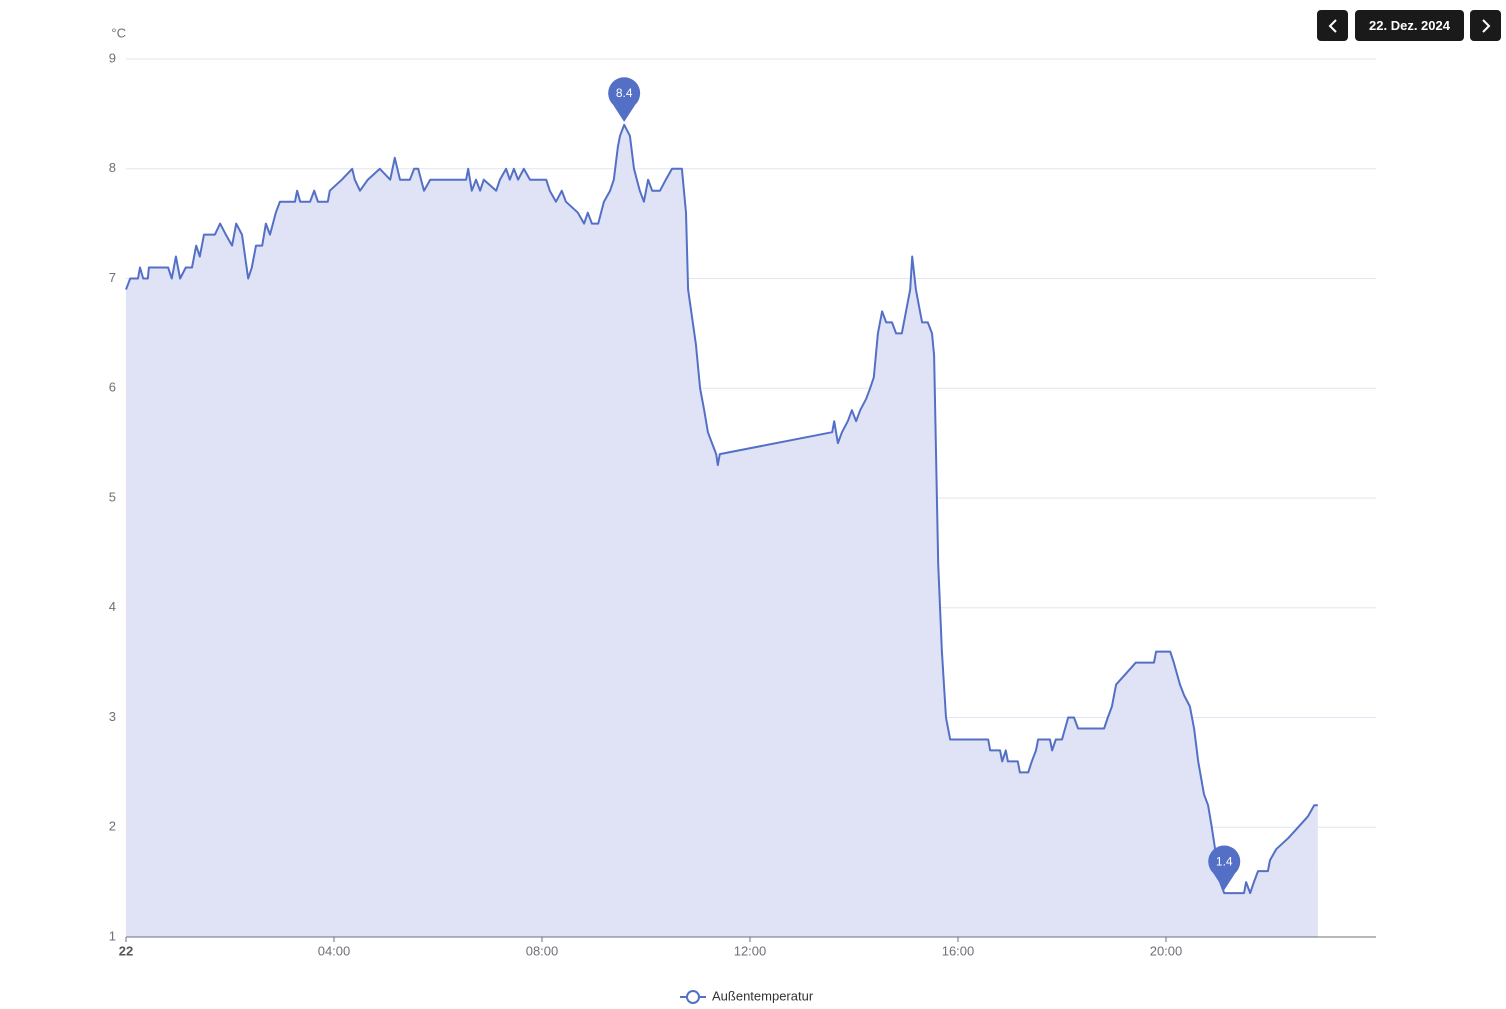 The width and height of the screenshot is (1506, 1009). I want to click on legend-symbol, so click(693, 997).